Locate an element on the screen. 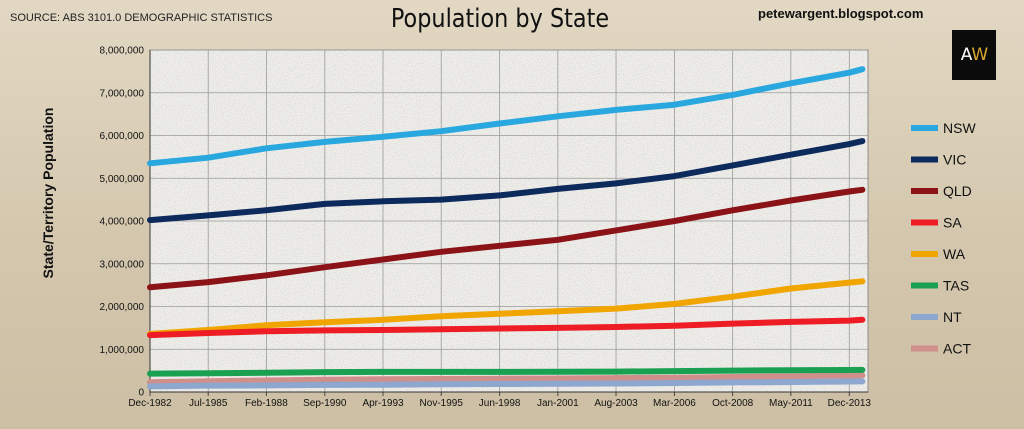 The height and width of the screenshot is (429, 1024). y-tick-label: 3,000,000 is located at coordinates (122, 264).